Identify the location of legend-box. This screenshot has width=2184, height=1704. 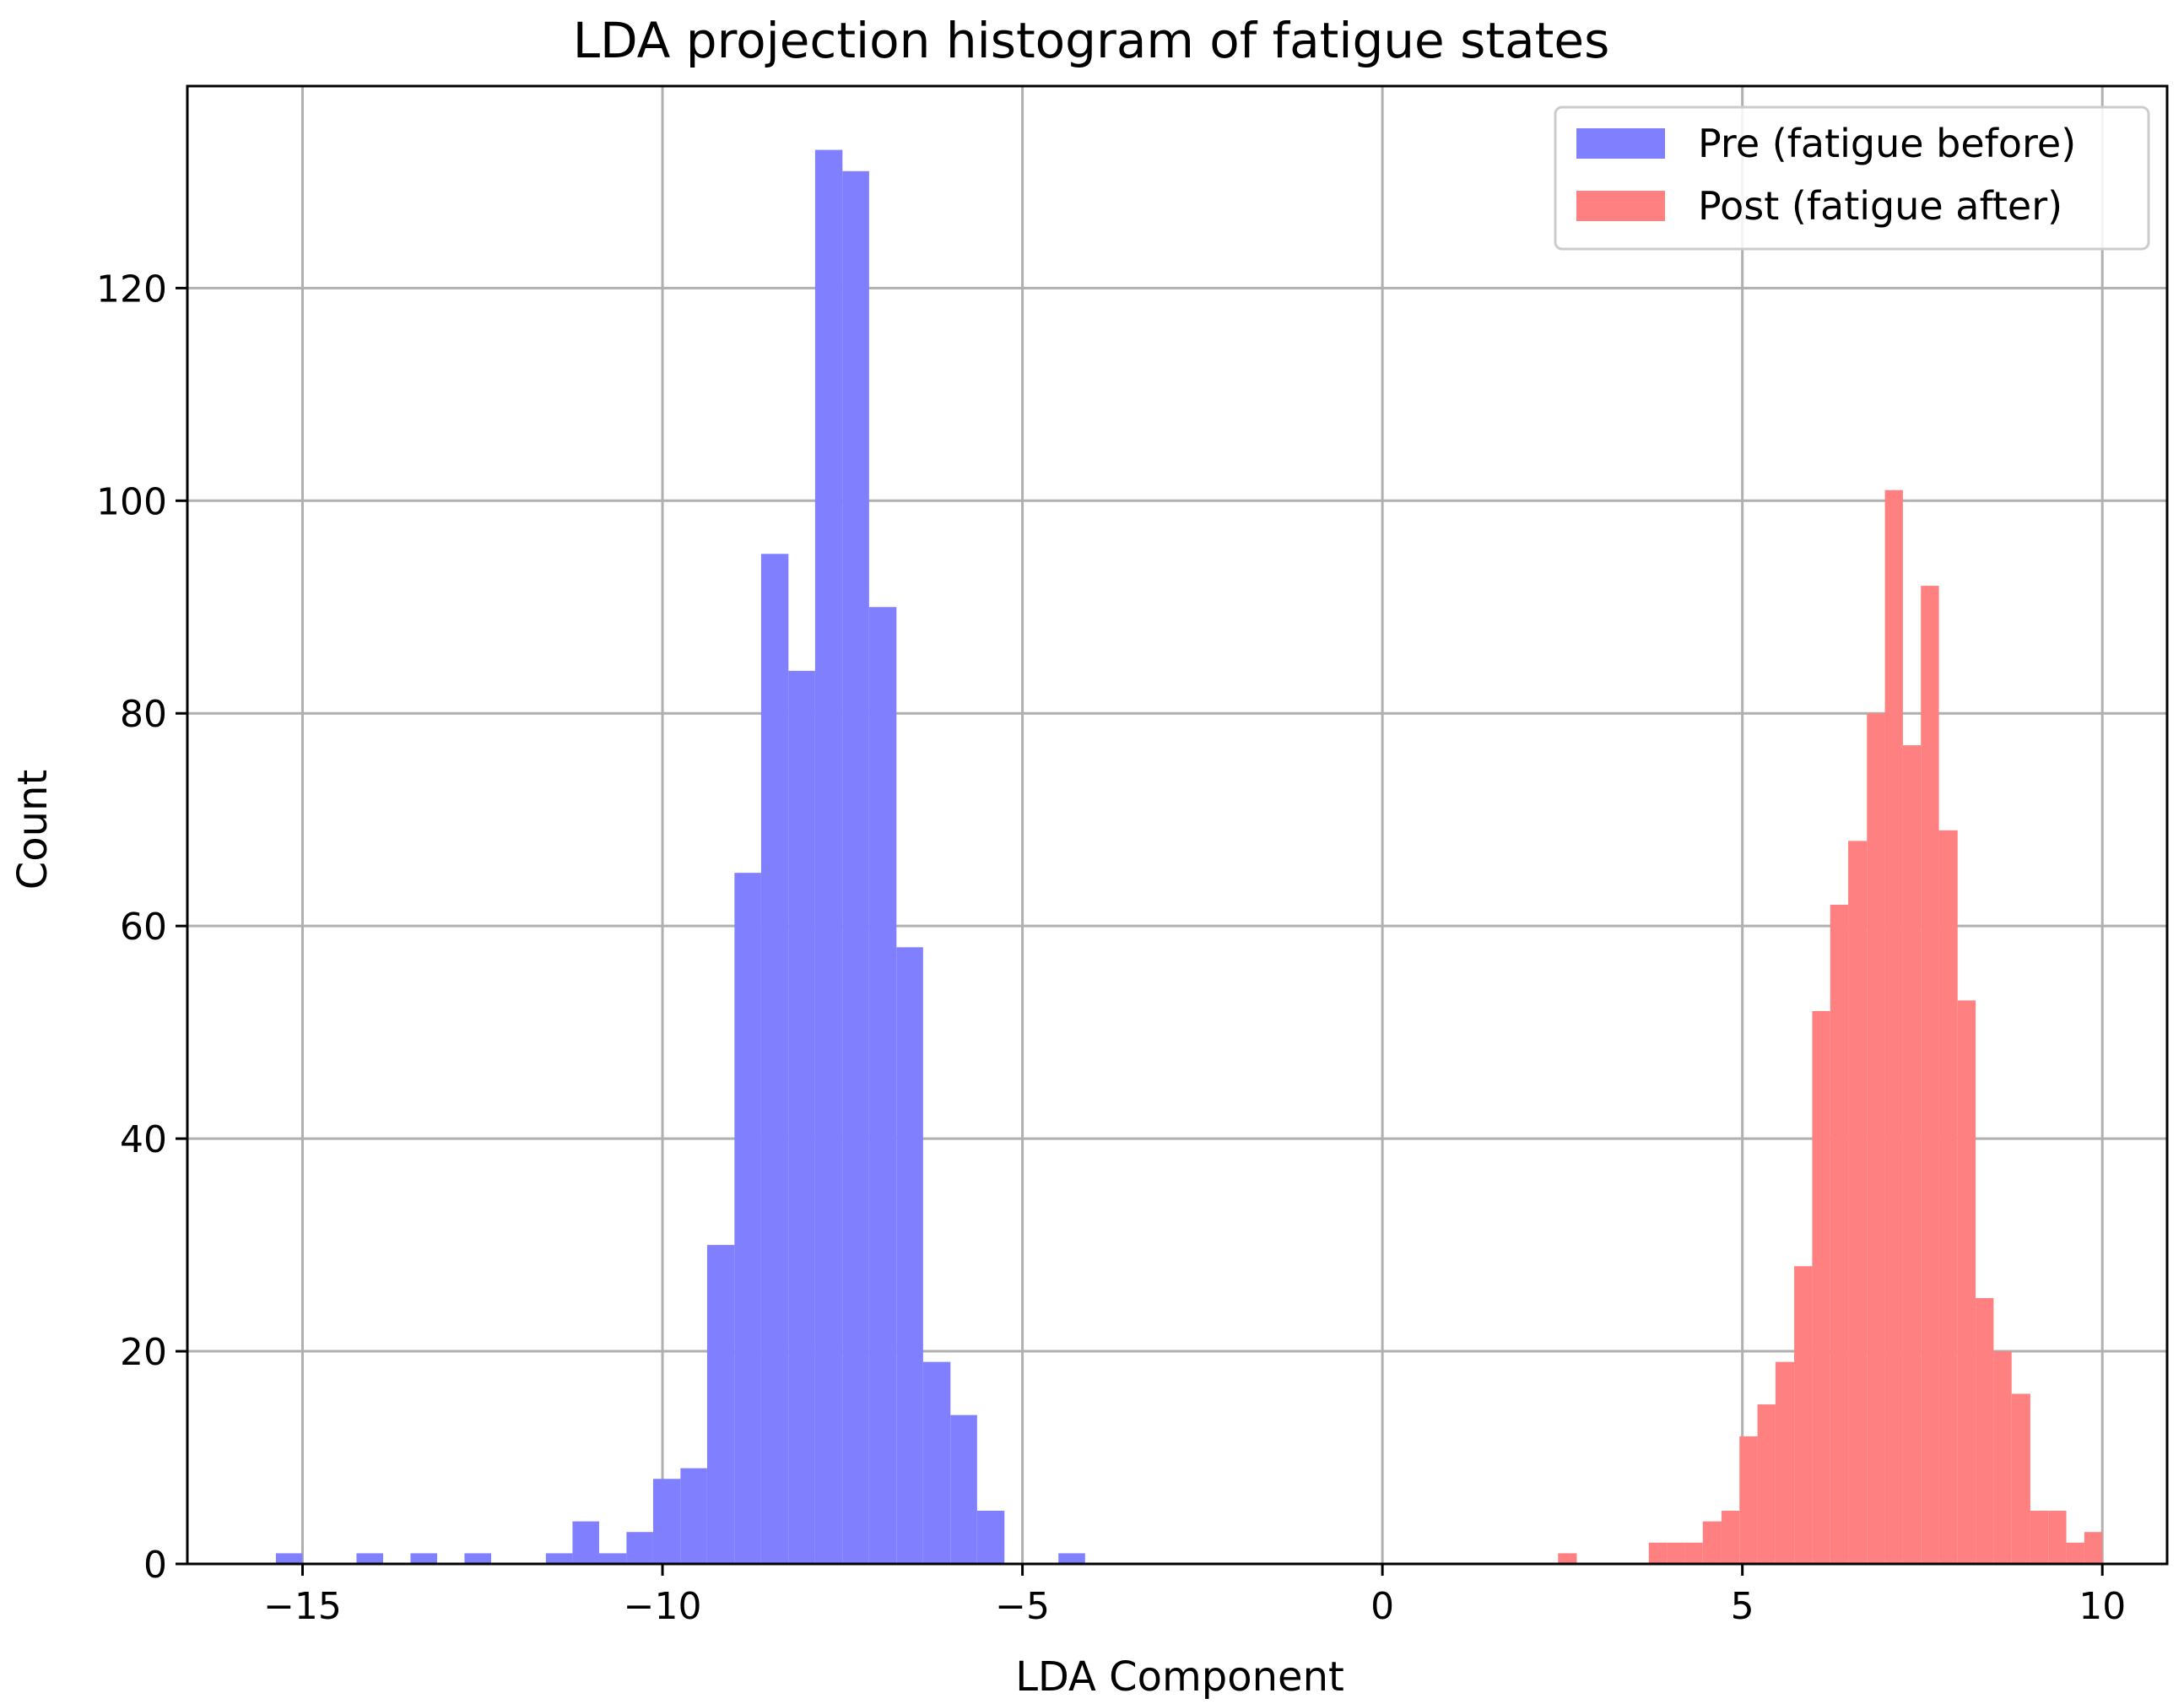
(1852, 178).